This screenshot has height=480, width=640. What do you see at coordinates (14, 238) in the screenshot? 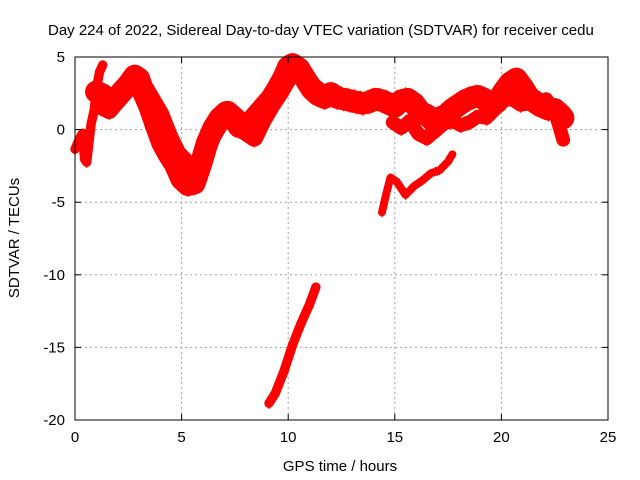
I see `y-axis-label: SDTVAR / TECUs` at bounding box center [14, 238].